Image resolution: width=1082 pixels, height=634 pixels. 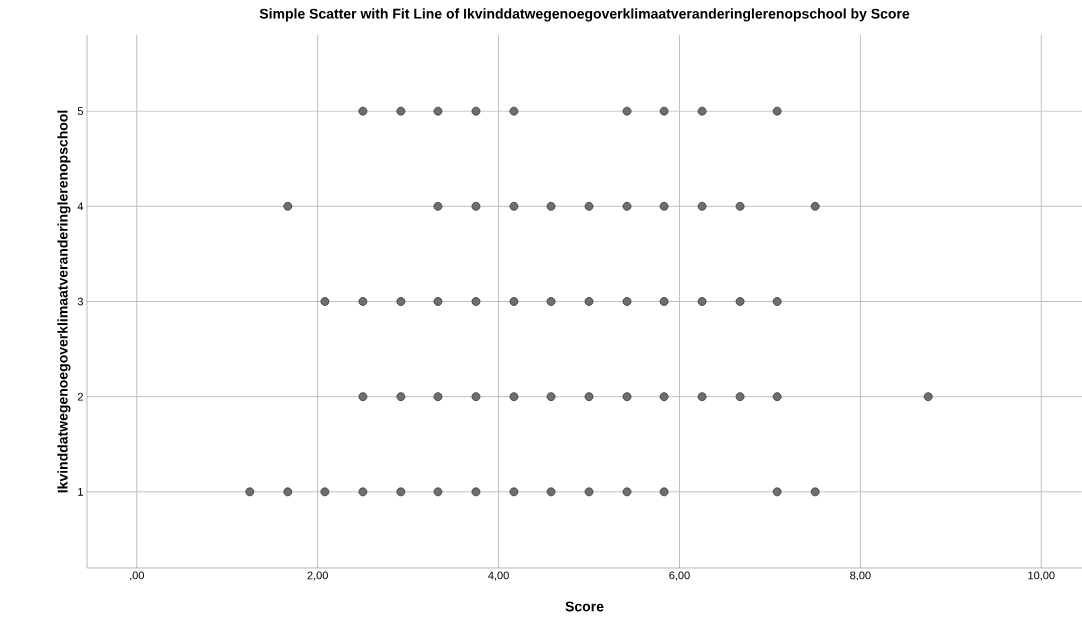 What do you see at coordinates (498, 576) in the screenshot?
I see `x-tick-label: 4,00` at bounding box center [498, 576].